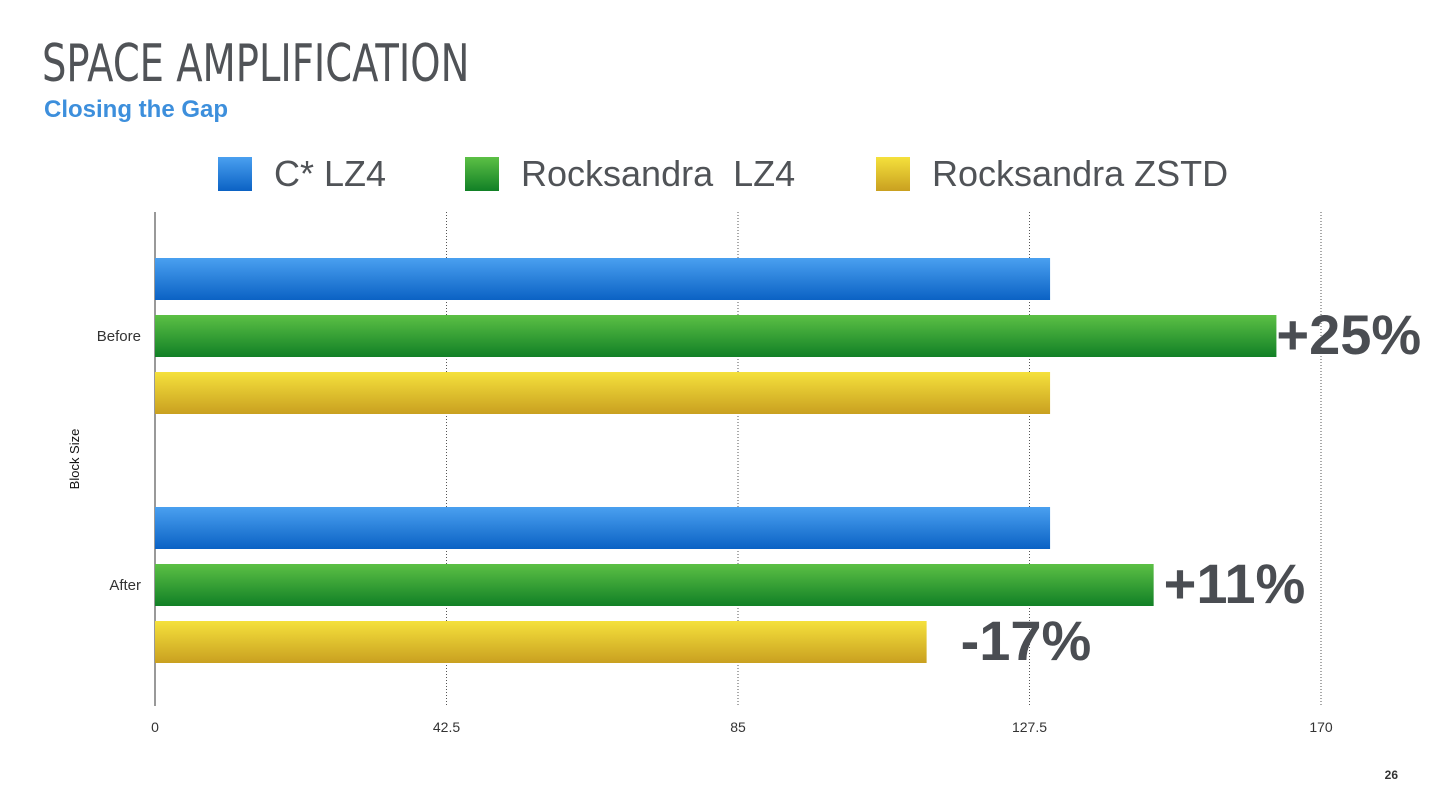 Image resolution: width=1440 pixels, height=810 pixels. I want to click on x-tick-label: 170, so click(1321, 727).